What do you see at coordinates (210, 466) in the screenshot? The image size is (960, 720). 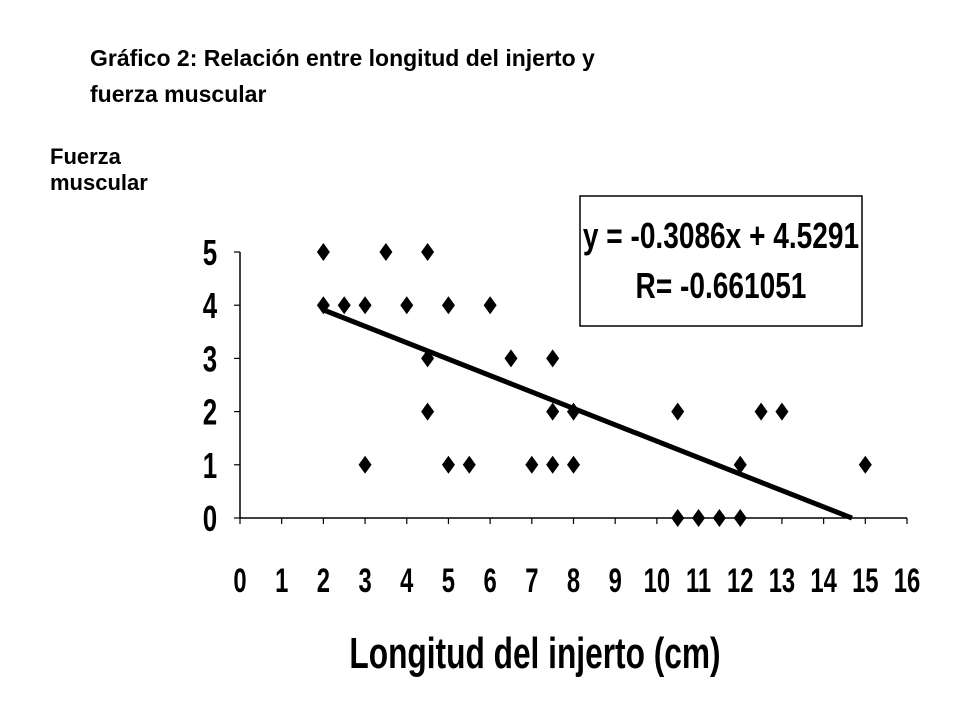 I see `y-tick-label: 1` at bounding box center [210, 466].